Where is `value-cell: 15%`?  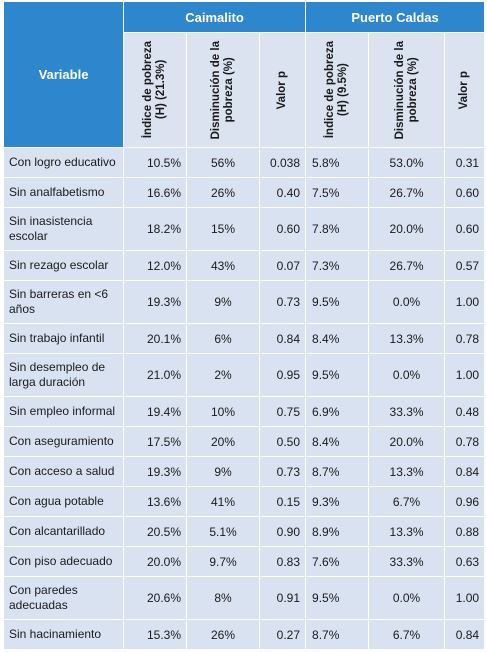
value-cell: 15% is located at coordinates (223, 229).